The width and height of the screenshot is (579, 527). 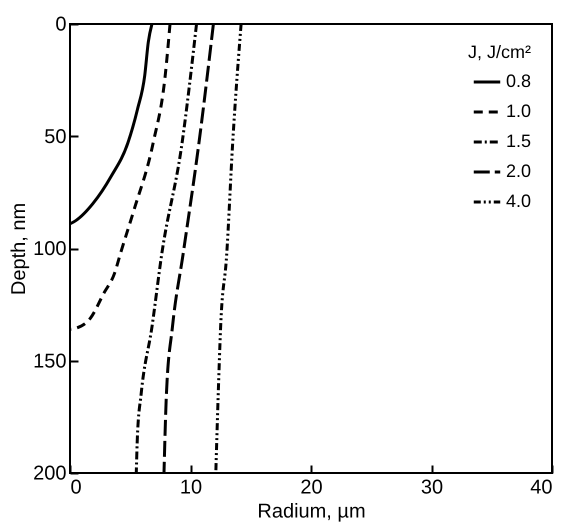 I want to click on y-axis-title: Depth, nm, so click(x=19, y=249).